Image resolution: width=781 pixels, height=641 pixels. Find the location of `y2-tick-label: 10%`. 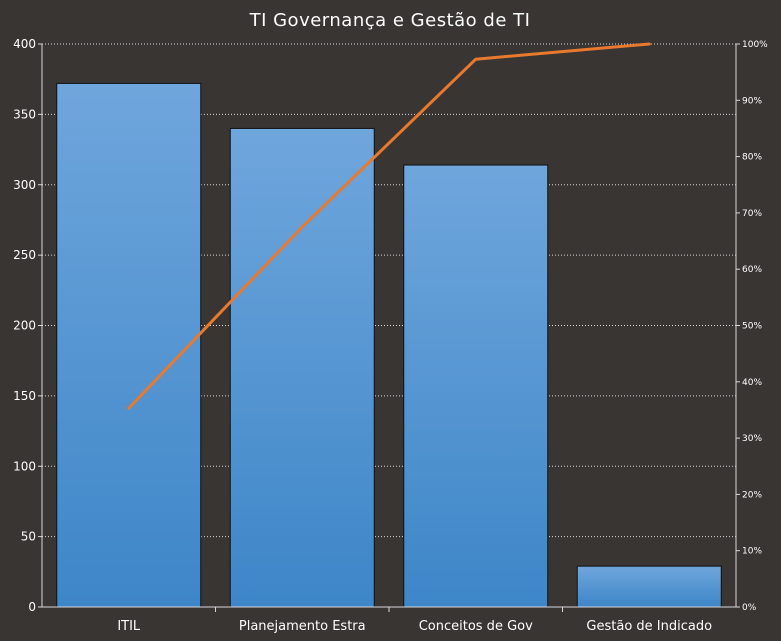

y2-tick-label: 10% is located at coordinates (752, 552).